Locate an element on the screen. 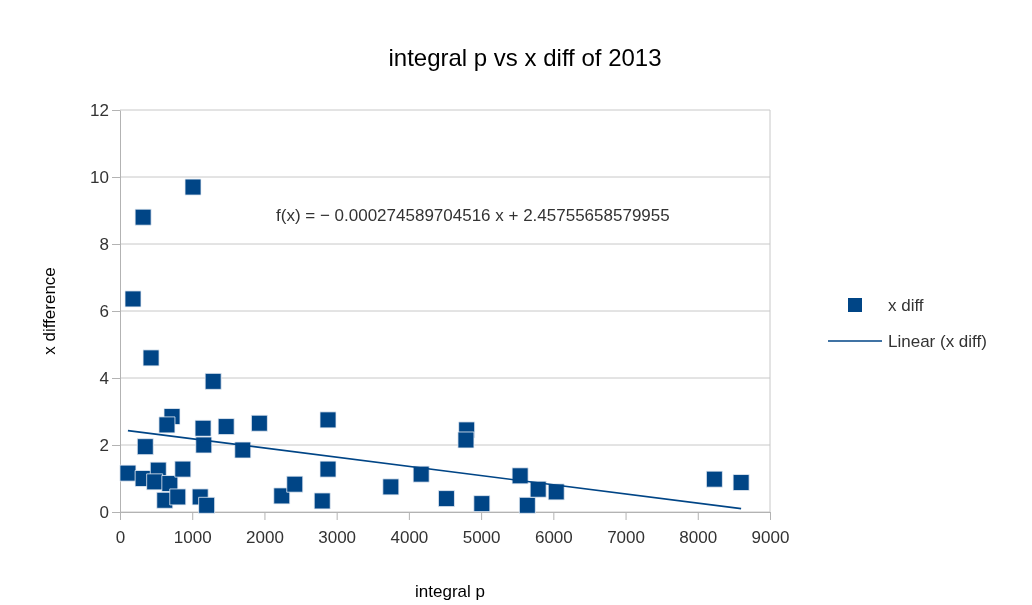  y-tick-label: 2 is located at coordinates (104, 445).